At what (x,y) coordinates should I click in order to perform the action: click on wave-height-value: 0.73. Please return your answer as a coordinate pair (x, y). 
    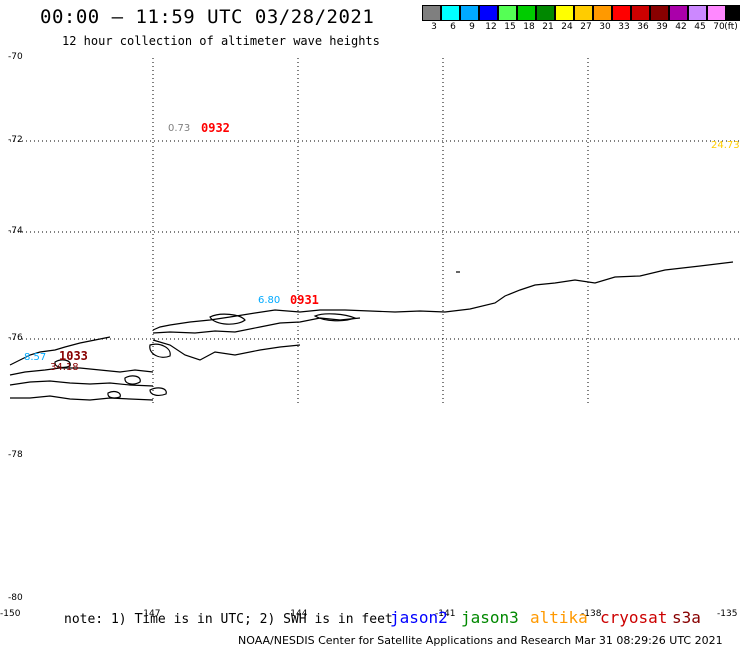
    Looking at the image, I should click on (179, 128).